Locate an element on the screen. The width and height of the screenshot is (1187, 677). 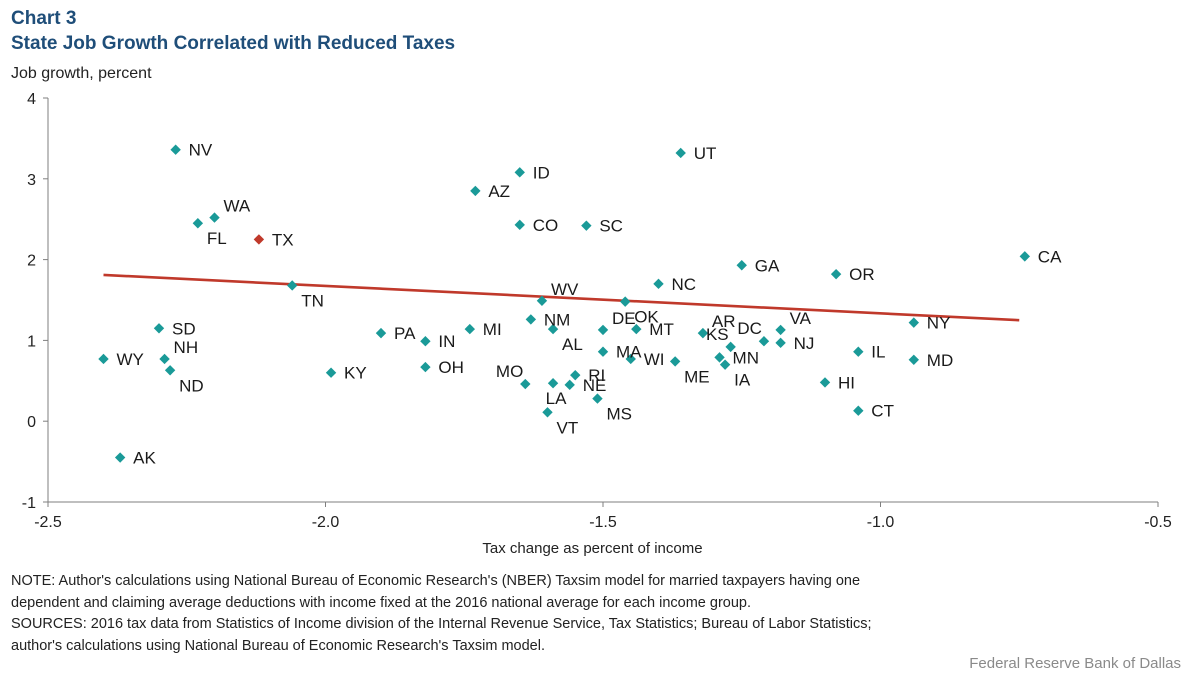
point-label-mt: MT is located at coordinates (661, 329).